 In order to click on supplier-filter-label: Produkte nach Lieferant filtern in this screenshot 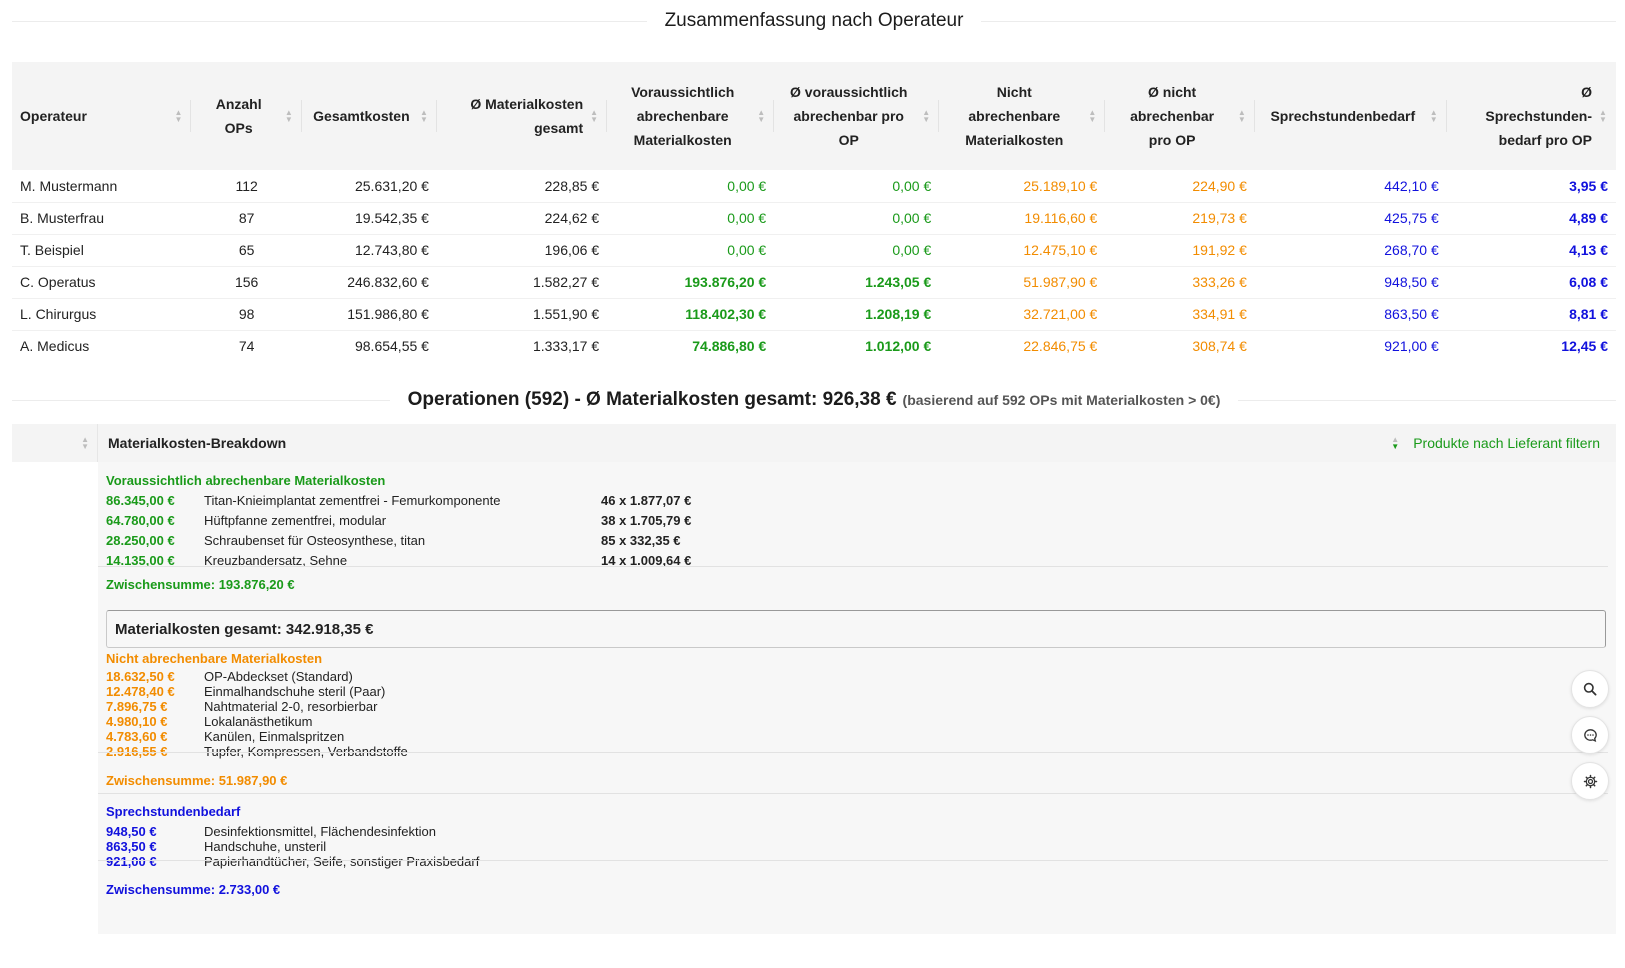, I will do `click(1506, 443)`.